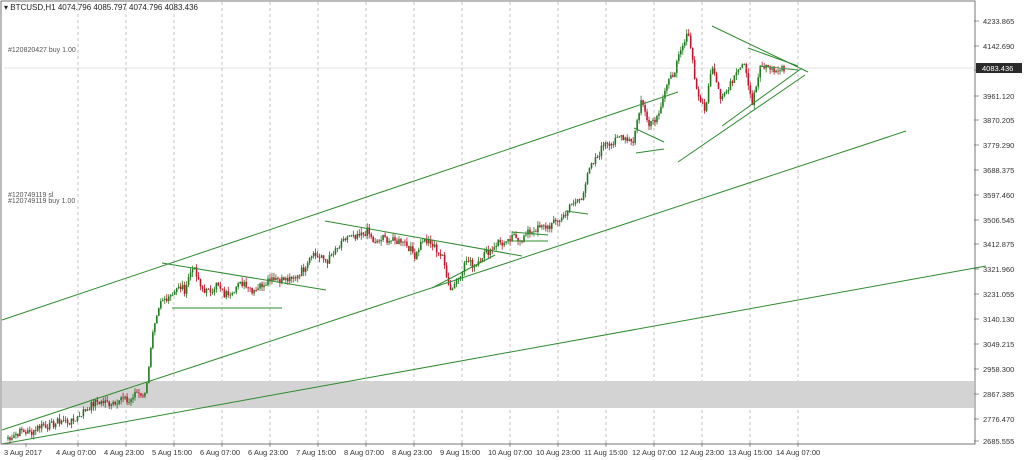  What do you see at coordinates (124, 452) in the screenshot?
I see `x-tick-label: 4 Aug 23:00` at bounding box center [124, 452].